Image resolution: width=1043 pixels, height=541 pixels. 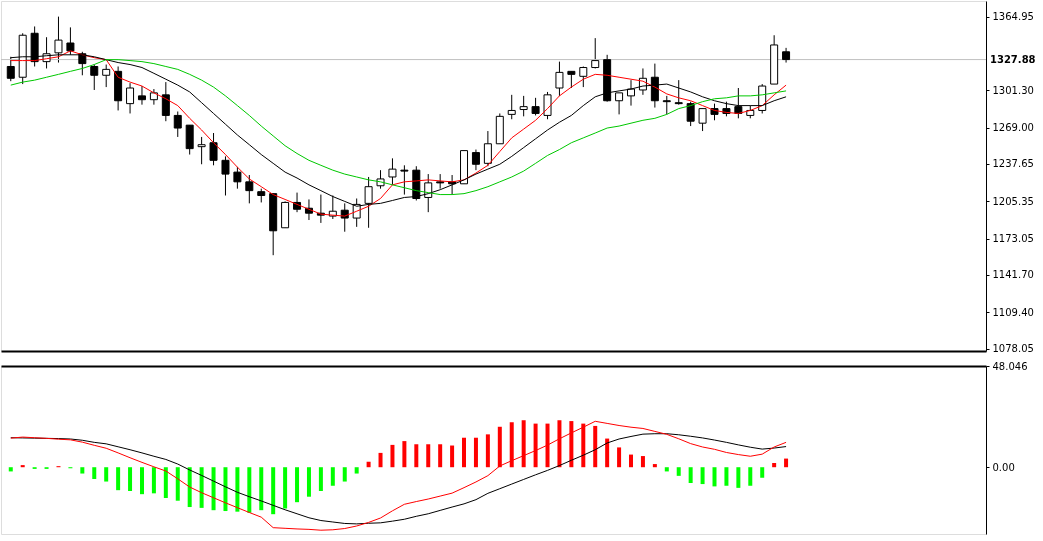 I want to click on y-tick-label: 1364.95, so click(x=1013, y=17).